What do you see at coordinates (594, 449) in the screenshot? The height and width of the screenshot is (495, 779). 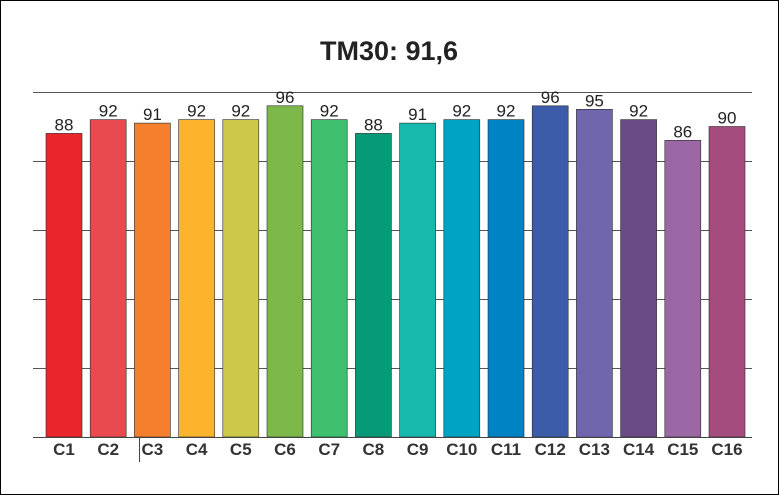 I see `x-tick-label: C13` at bounding box center [594, 449].